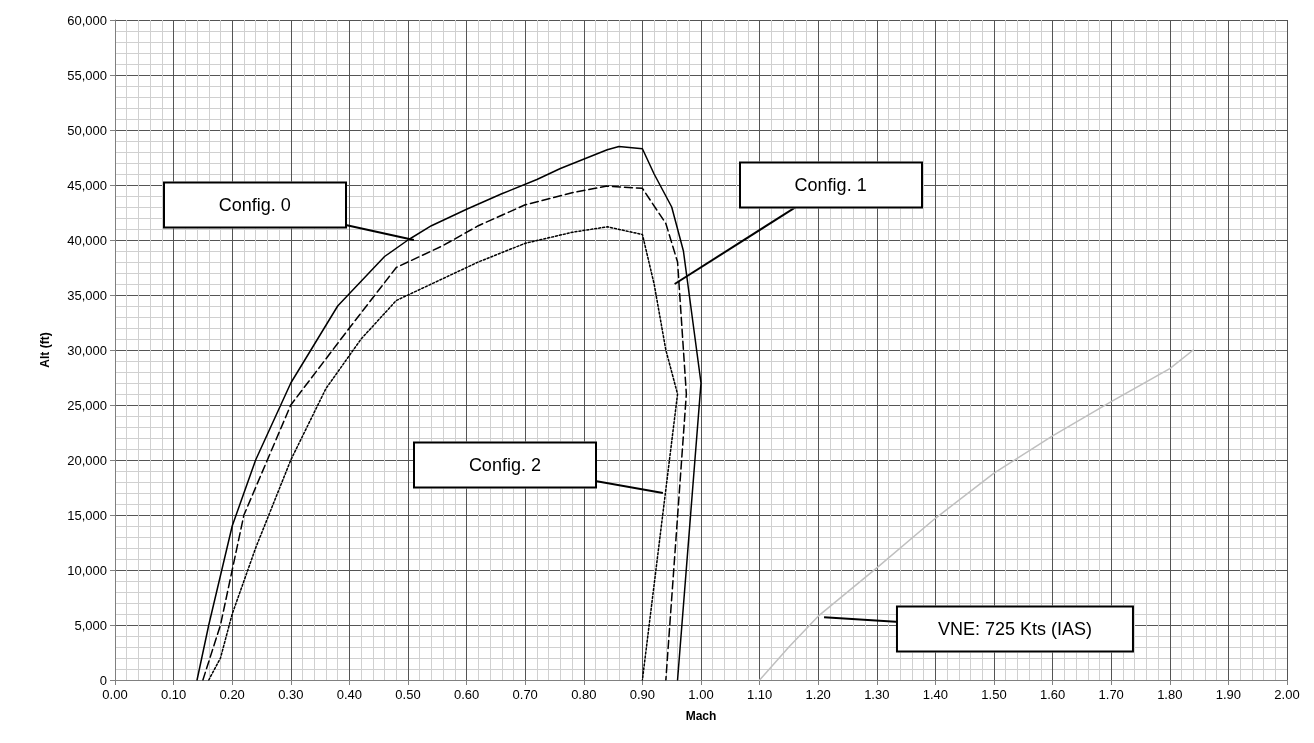 Image resolution: width=1314 pixels, height=743 pixels. What do you see at coordinates (759, 694) in the screenshot?
I see `x-tick-label: 1.10` at bounding box center [759, 694].